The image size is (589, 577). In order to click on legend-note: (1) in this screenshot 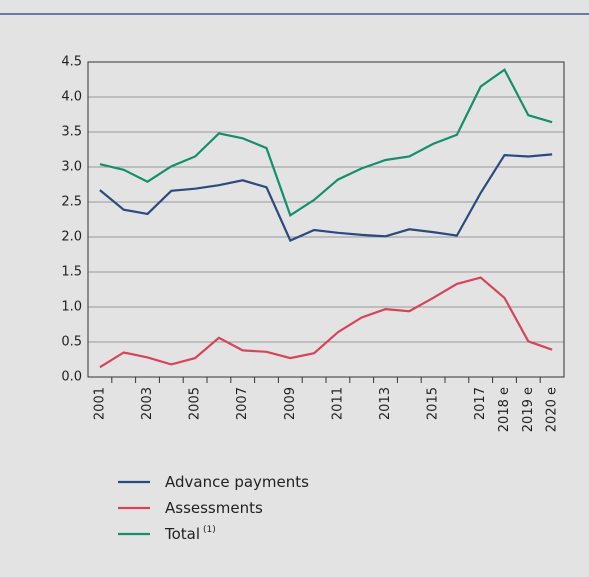, I will do `click(209, 530)`.